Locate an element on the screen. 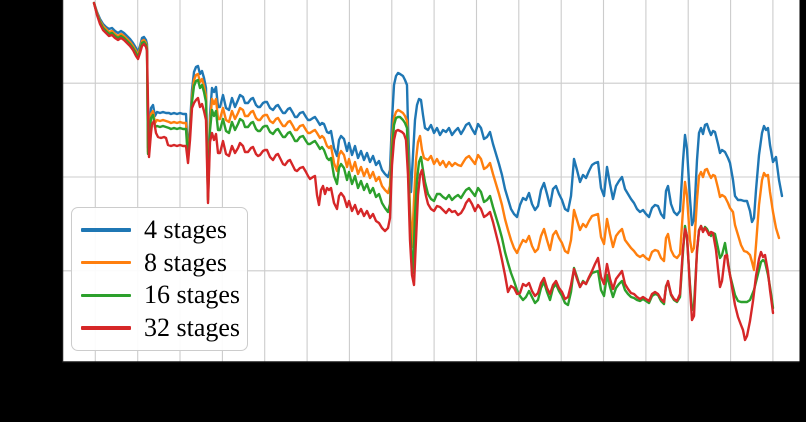  legend-item-32-stages: 32 stages is located at coordinates (161, 327).